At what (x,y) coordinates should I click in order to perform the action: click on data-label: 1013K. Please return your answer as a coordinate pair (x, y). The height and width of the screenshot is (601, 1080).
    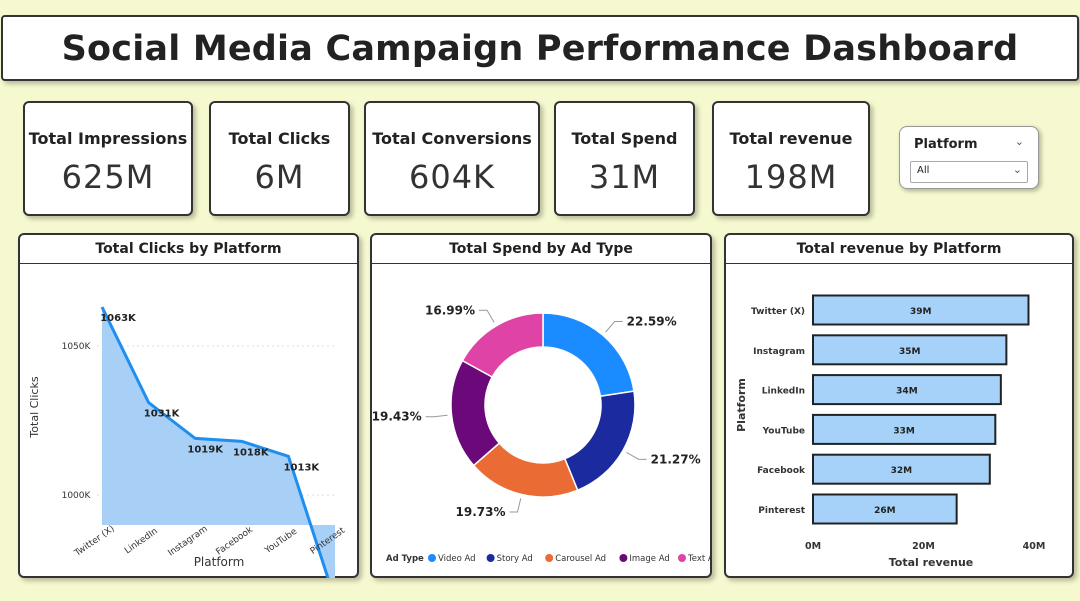
    Looking at the image, I should click on (302, 467).